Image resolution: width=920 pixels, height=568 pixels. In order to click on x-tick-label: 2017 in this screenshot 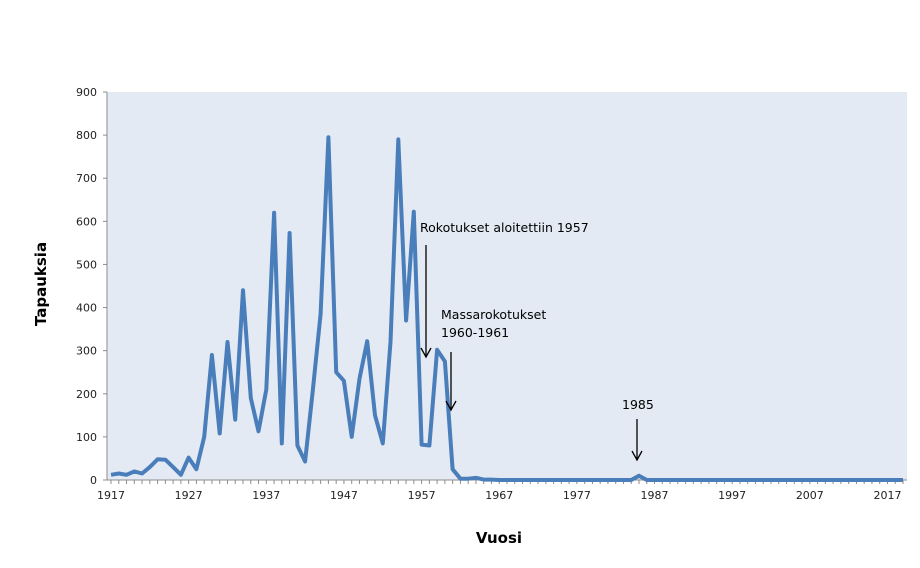, I will do `click(887, 495)`.